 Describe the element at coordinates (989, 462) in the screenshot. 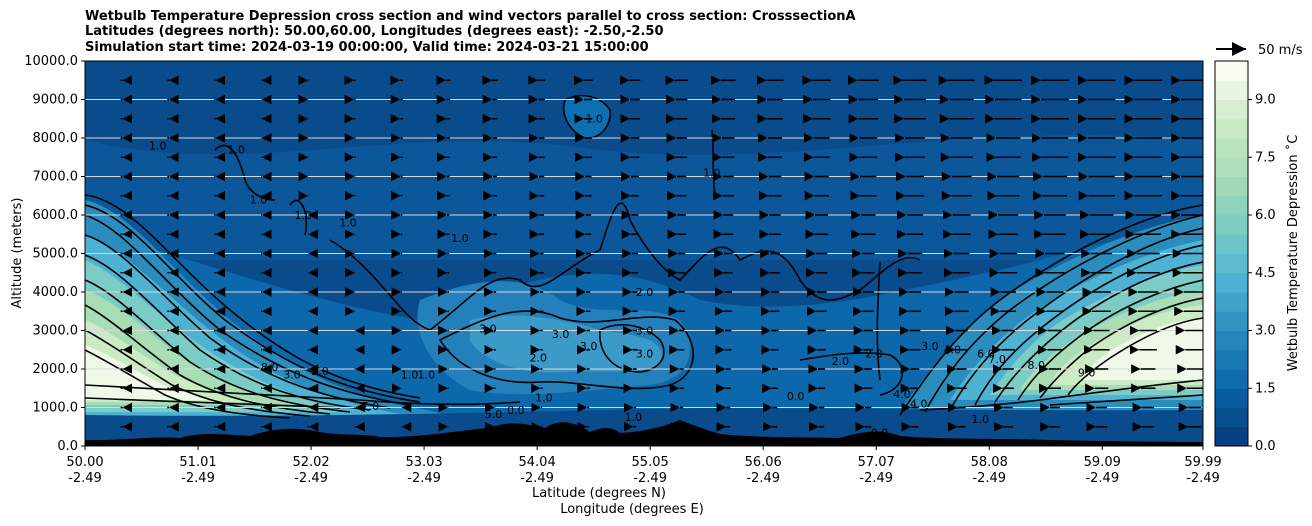

I see `x-tick-label-latitude: 58.08` at that location.